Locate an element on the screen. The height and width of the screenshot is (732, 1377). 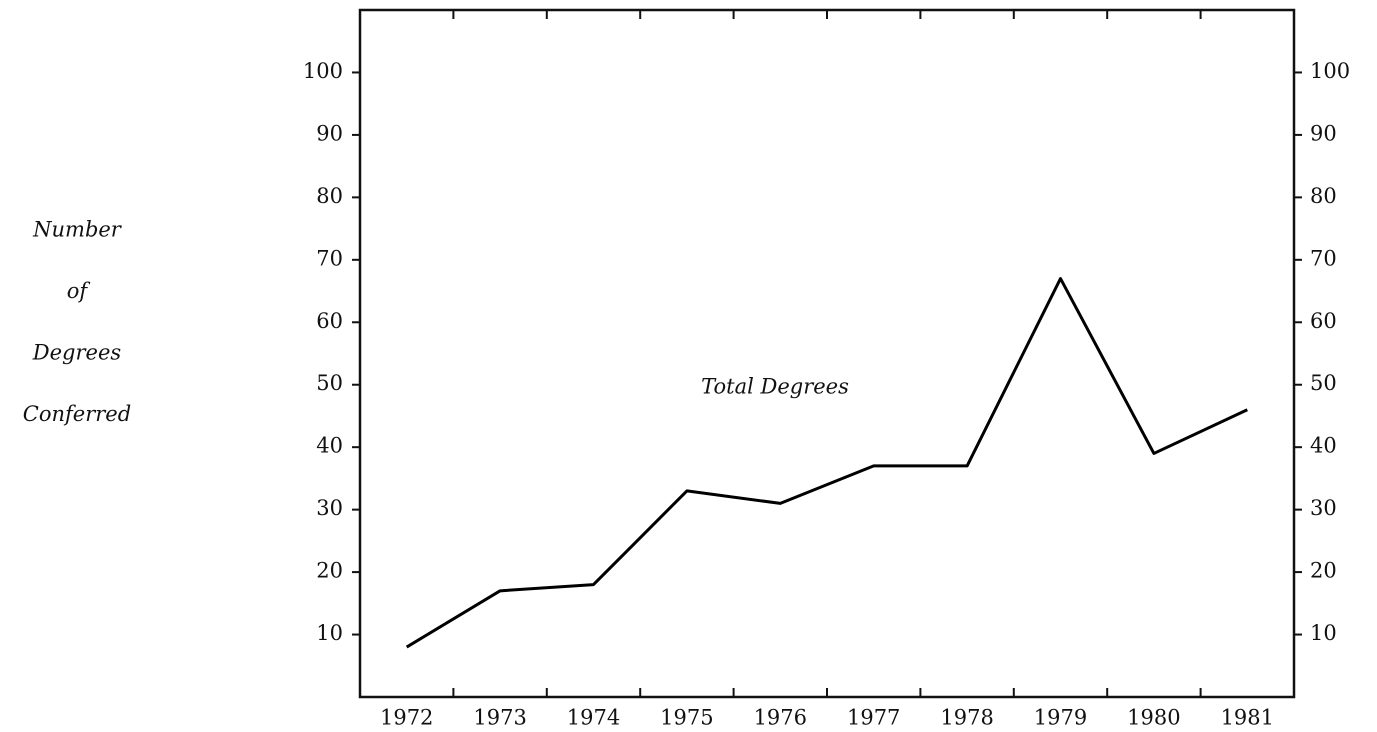
x-tick-label: 1974 is located at coordinates (593, 718).